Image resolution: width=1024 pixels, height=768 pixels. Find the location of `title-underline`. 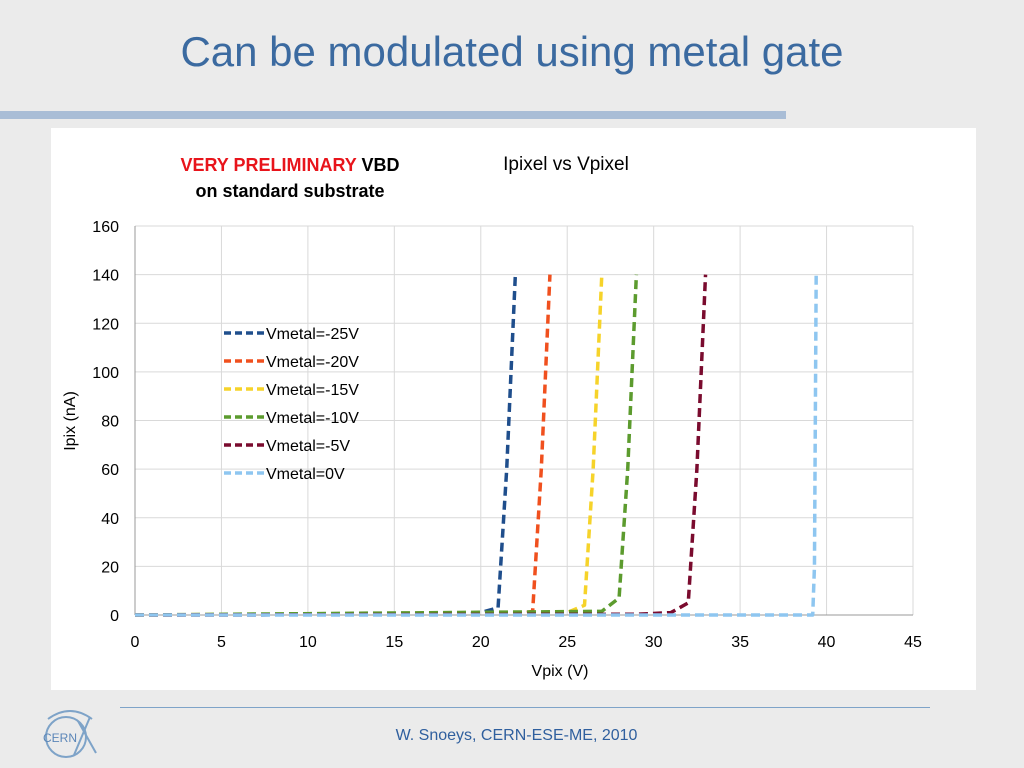

title-underline is located at coordinates (393, 115).